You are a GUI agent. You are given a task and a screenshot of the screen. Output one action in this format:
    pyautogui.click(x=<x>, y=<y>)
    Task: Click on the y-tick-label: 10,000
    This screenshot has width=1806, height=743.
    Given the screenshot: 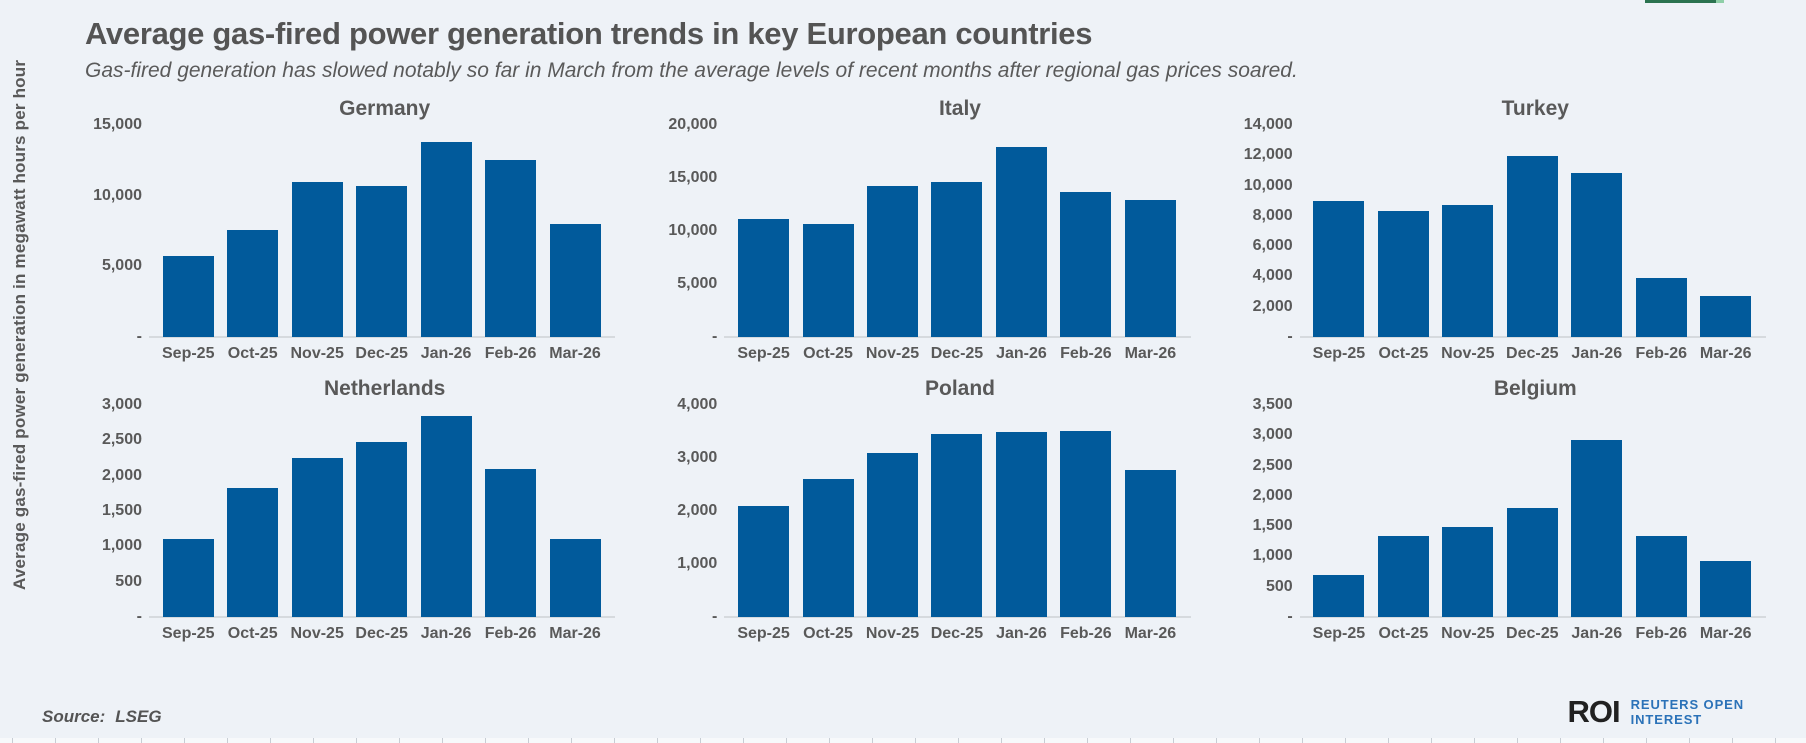 What is the action you would take?
    pyautogui.click(x=1268, y=185)
    